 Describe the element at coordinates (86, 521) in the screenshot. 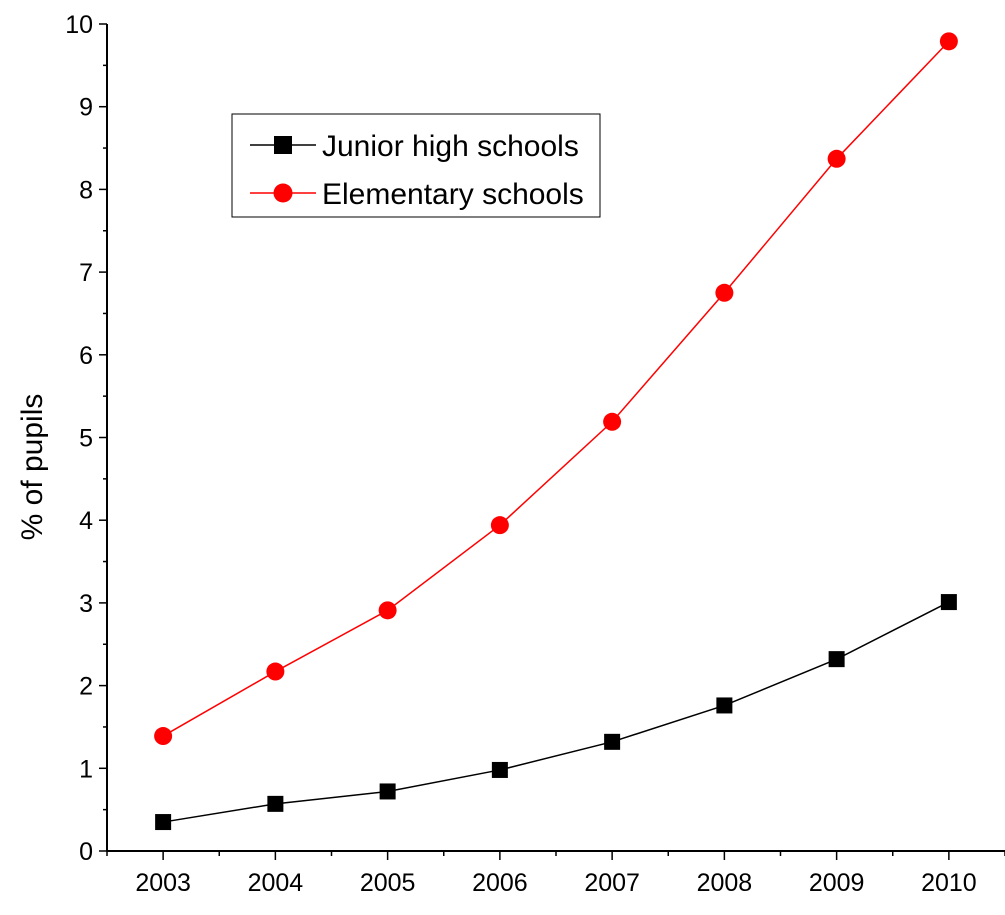

I see `y-tick-label: 4` at that location.